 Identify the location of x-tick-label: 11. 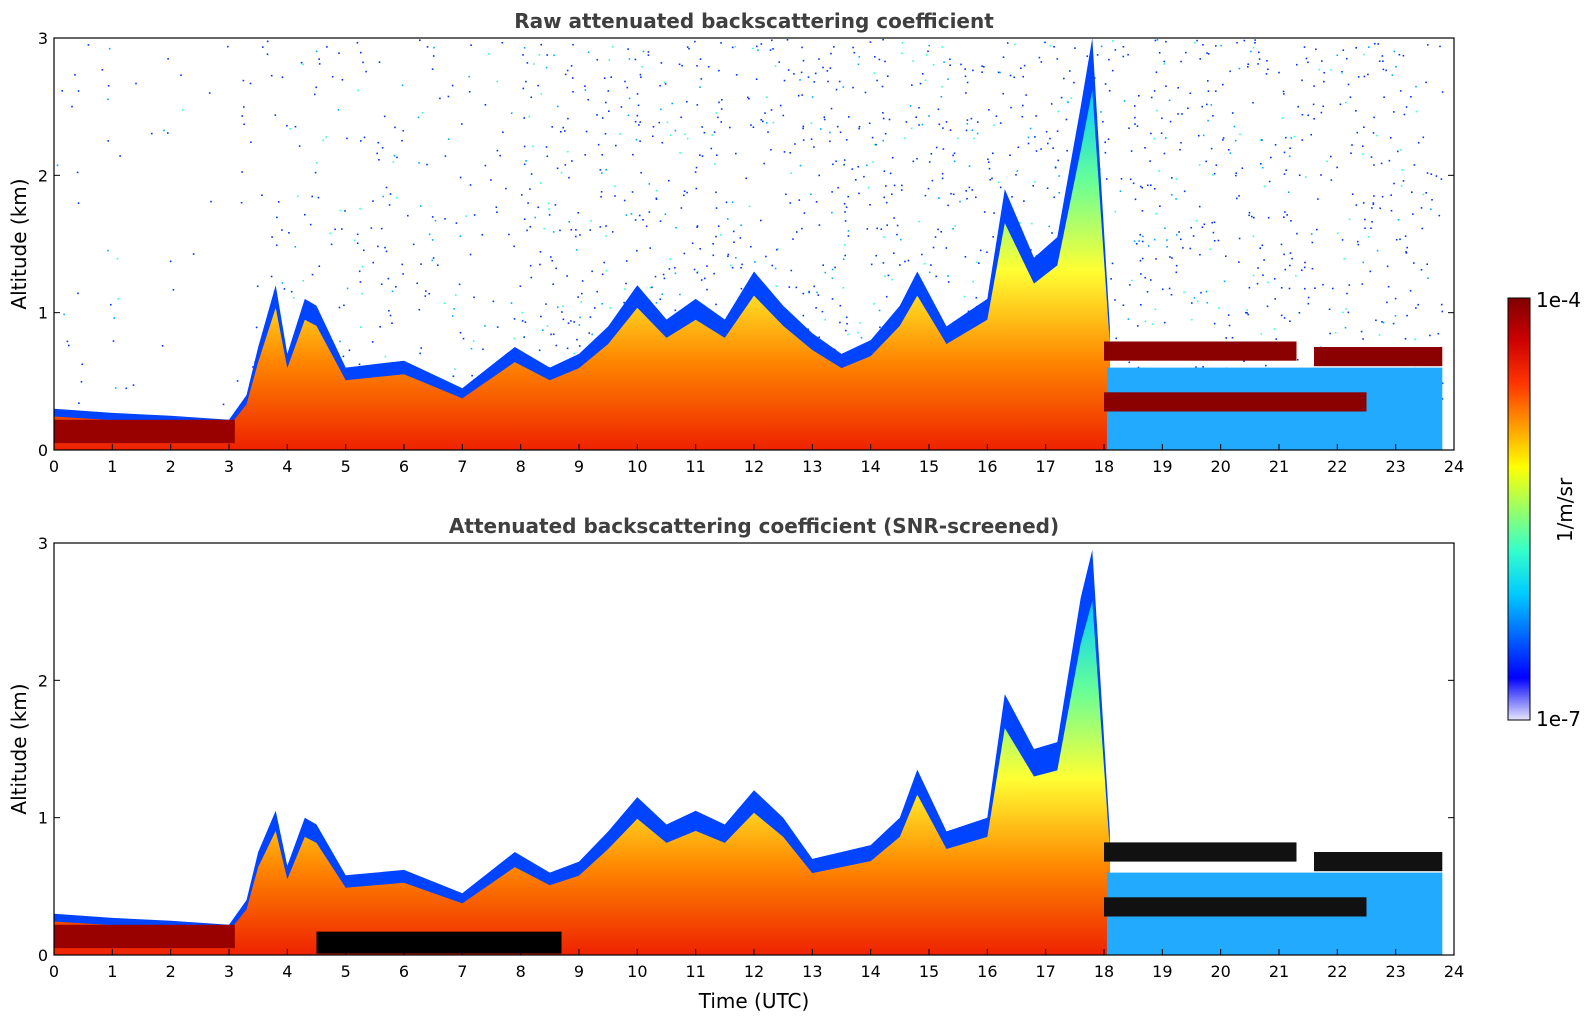
(695, 971).